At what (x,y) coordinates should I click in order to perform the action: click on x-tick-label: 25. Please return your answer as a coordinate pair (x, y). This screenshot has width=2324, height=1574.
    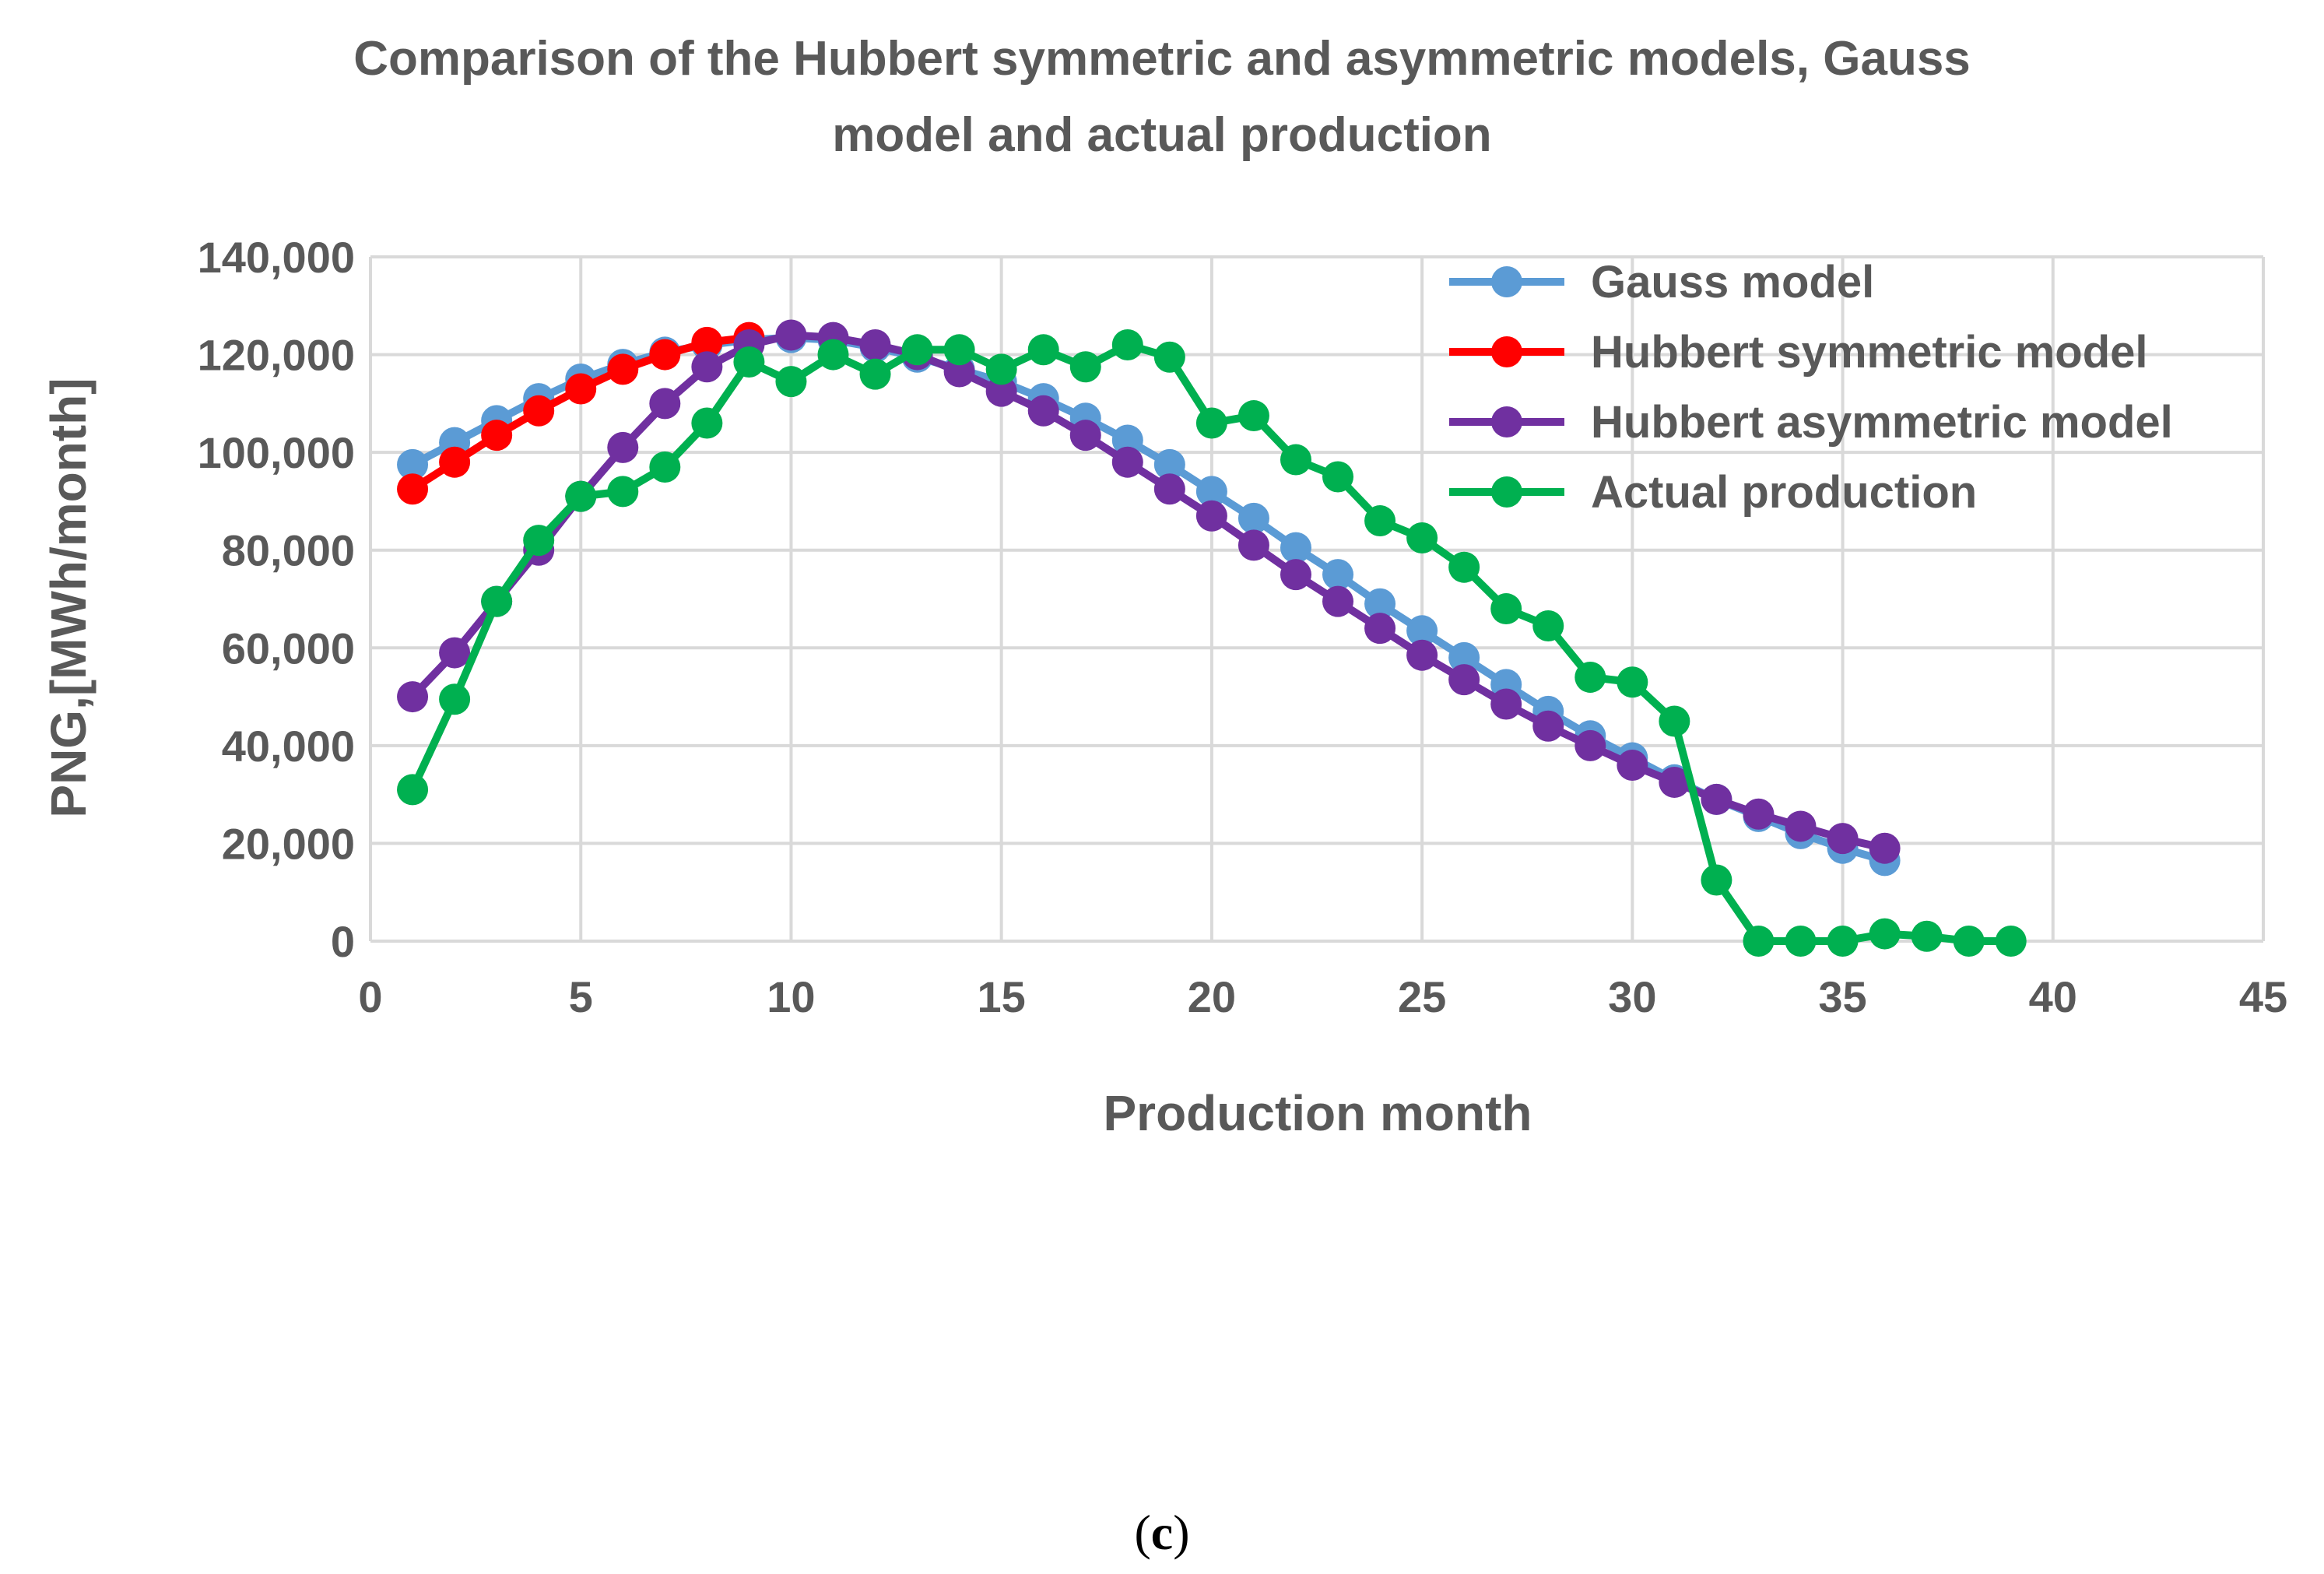
    Looking at the image, I should click on (1422, 996).